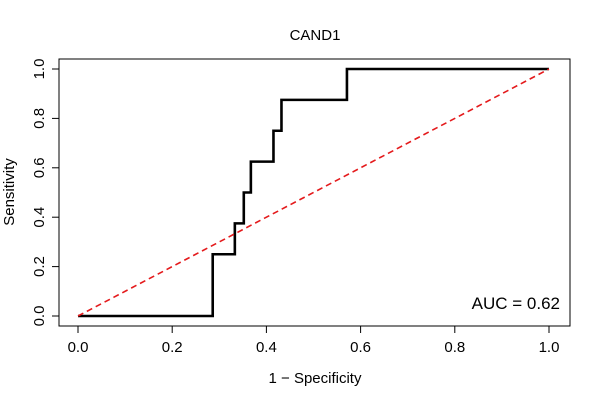 The width and height of the screenshot is (600, 405). I want to click on chart-title: CAND1, so click(315, 35).